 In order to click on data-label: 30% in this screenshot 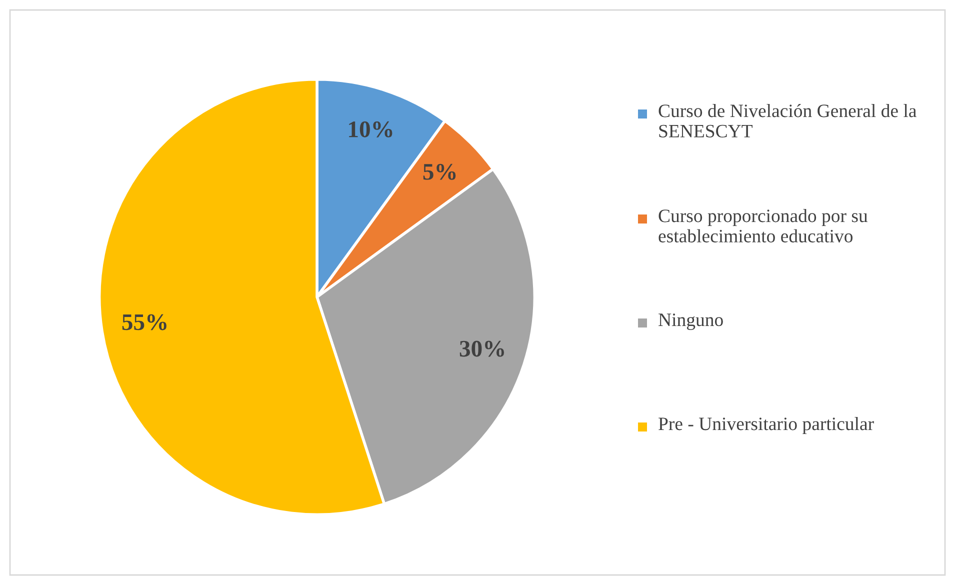, I will do `click(482, 348)`.